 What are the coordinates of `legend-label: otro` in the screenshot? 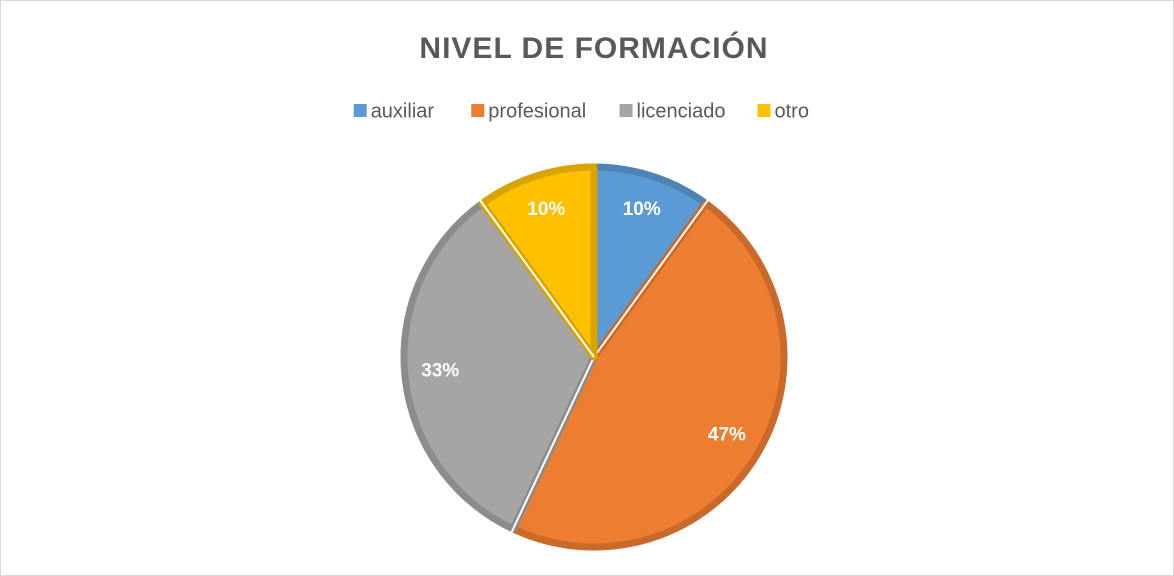 It's located at (792, 111).